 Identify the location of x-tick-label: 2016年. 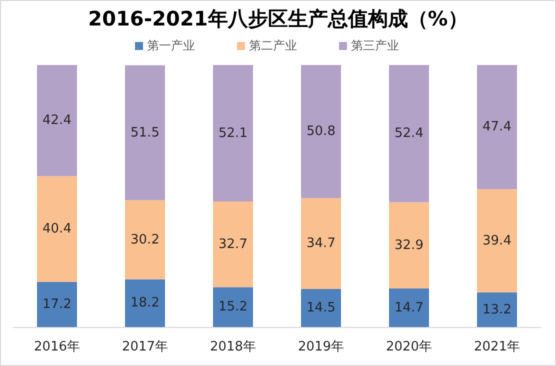
(57, 347).